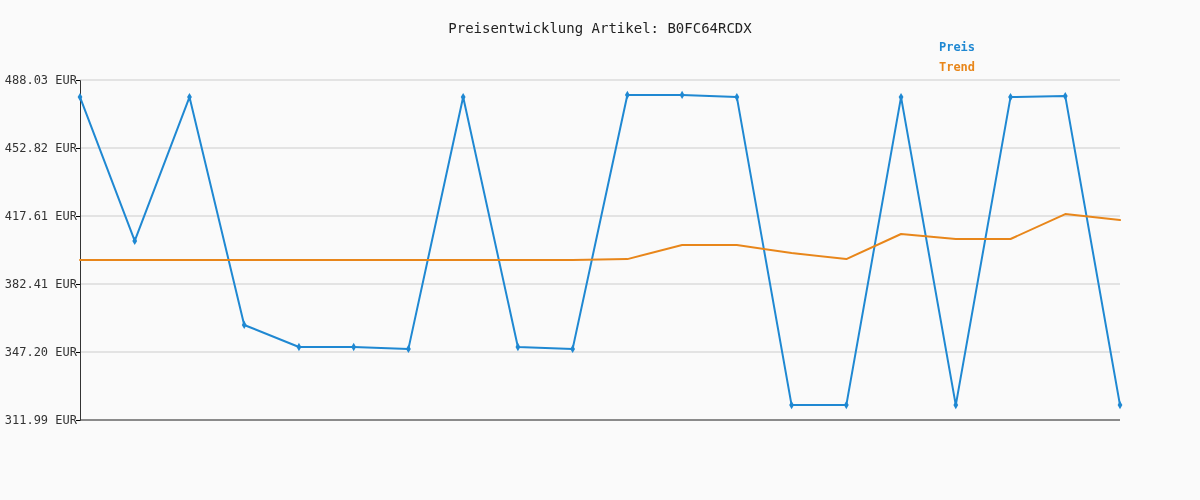 The width and height of the screenshot is (1200, 500). What do you see at coordinates (600, 28) in the screenshot?
I see `chart-title: Preisentwicklung Artikel: B0FC64RCDX` at bounding box center [600, 28].